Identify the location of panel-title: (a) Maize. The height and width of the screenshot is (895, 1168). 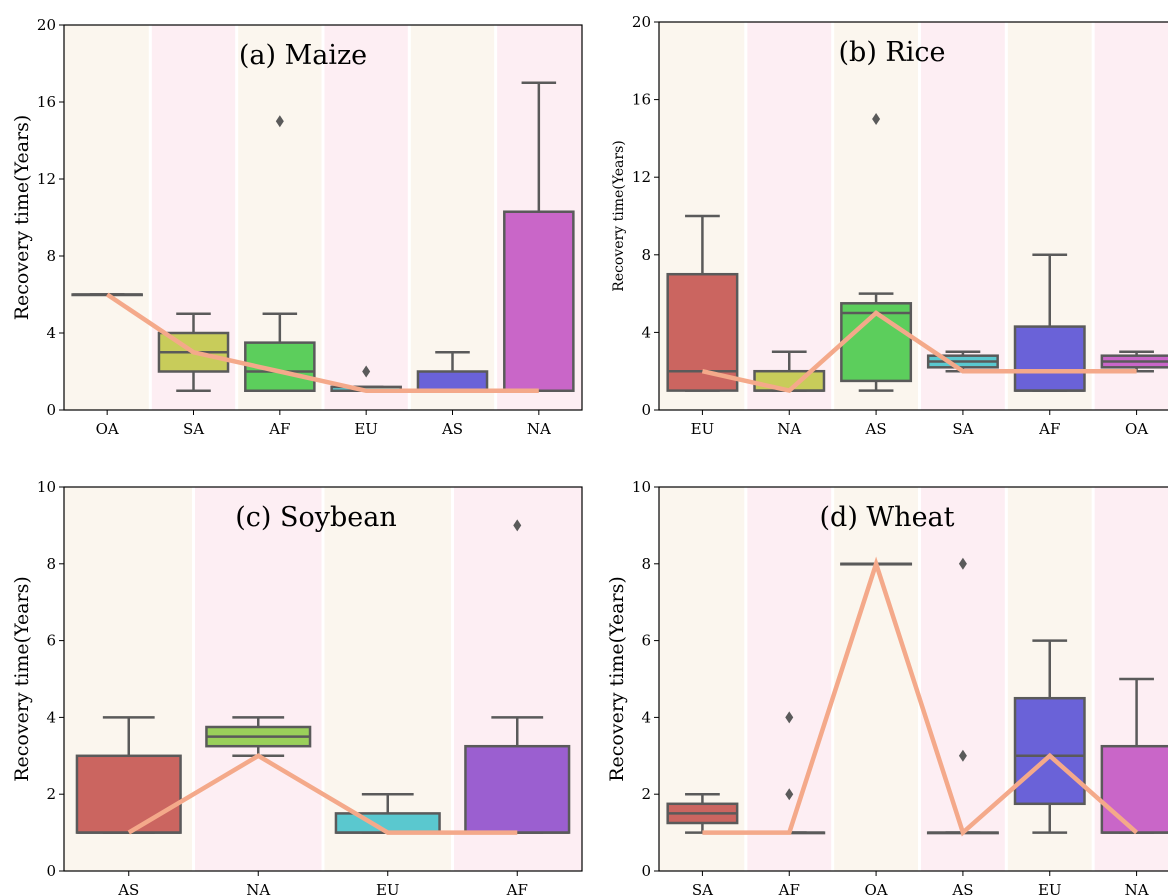
(303, 55).